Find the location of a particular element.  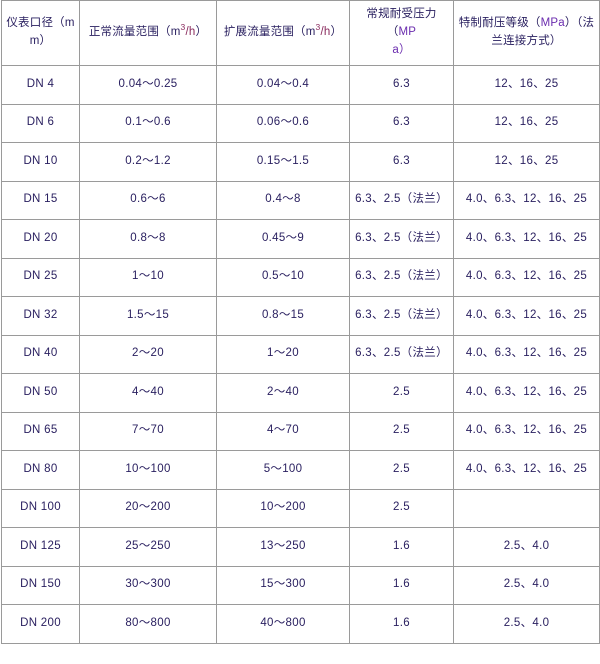

table-row: DN 65 7～70 4～70 2.5 4.0、6.3、12、16、25 is located at coordinates (300, 431).